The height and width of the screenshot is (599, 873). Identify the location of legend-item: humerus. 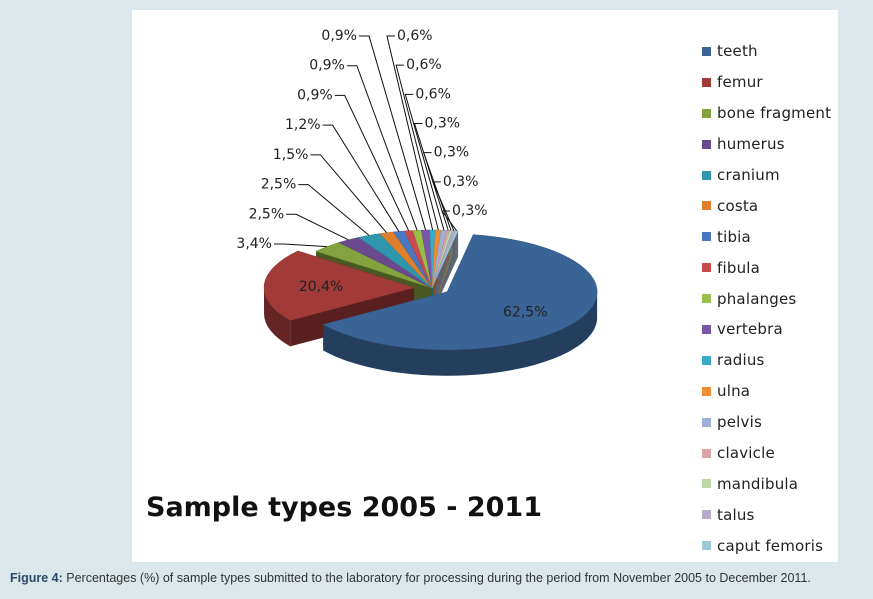
(766, 144).